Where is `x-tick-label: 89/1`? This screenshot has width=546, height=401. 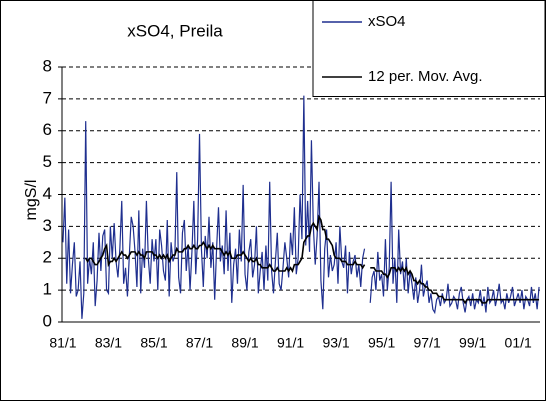
x-tick-label: 89/1 is located at coordinates (244, 343).